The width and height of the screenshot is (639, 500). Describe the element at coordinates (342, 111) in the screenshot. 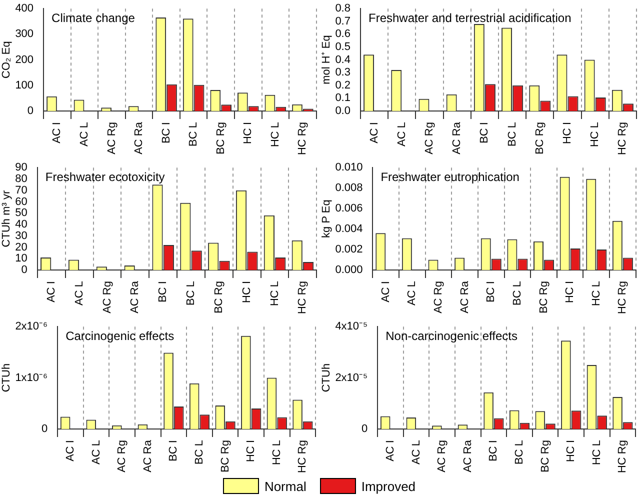

I see `y-tick-label: 0.0` at that location.